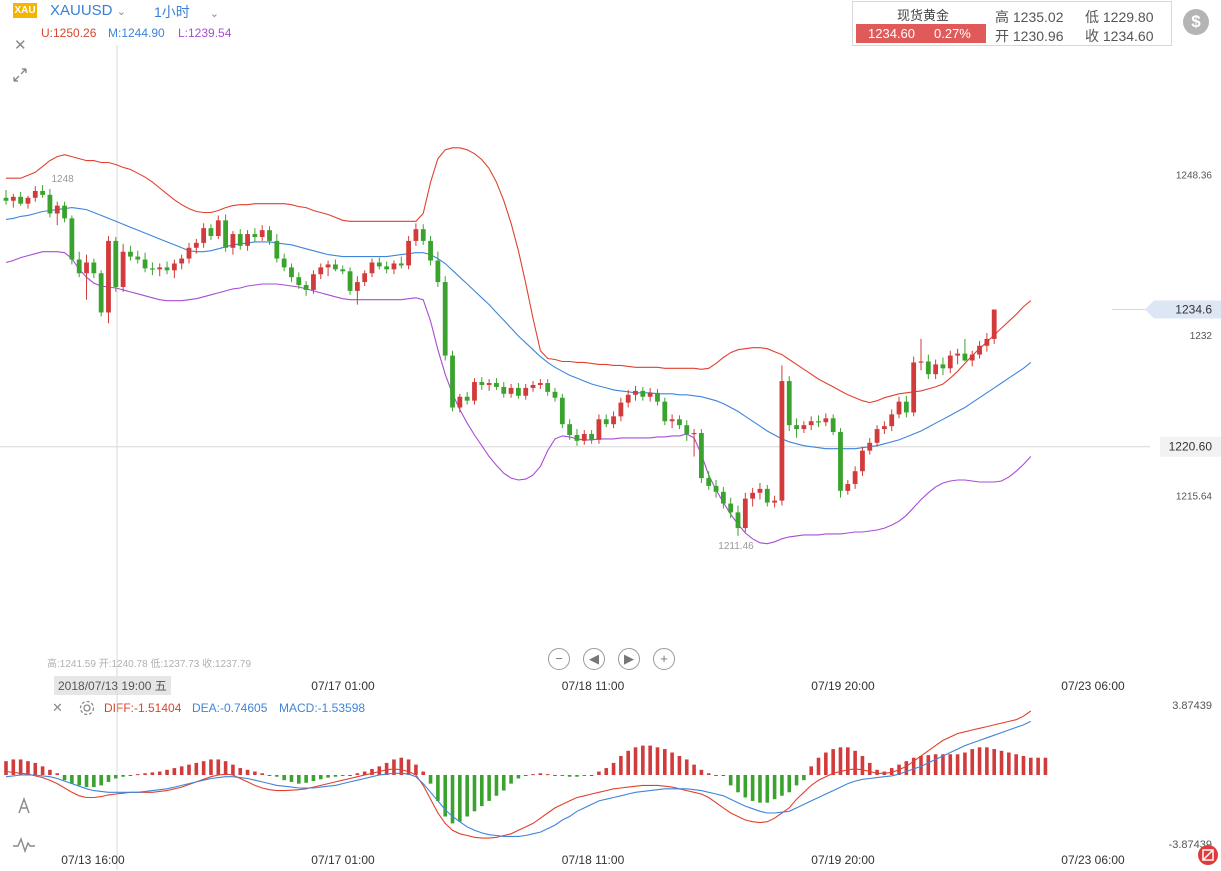  I want to click on chevron-down-icon: ⌄, so click(214, 14).